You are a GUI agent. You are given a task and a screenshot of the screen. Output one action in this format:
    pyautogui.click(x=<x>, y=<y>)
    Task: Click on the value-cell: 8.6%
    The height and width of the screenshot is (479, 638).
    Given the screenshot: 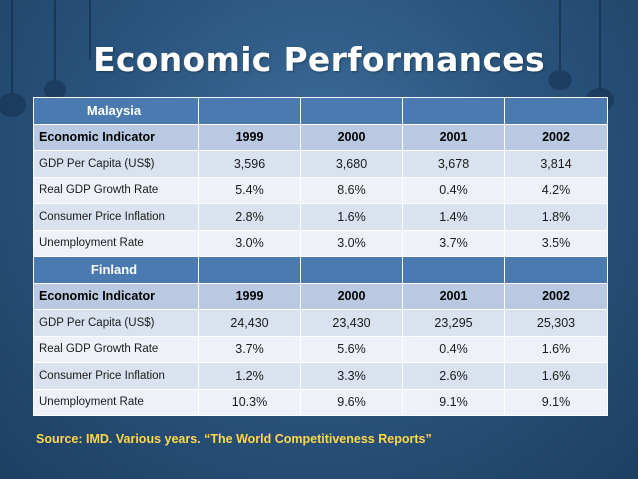 What is the action you would take?
    pyautogui.click(x=351, y=190)
    